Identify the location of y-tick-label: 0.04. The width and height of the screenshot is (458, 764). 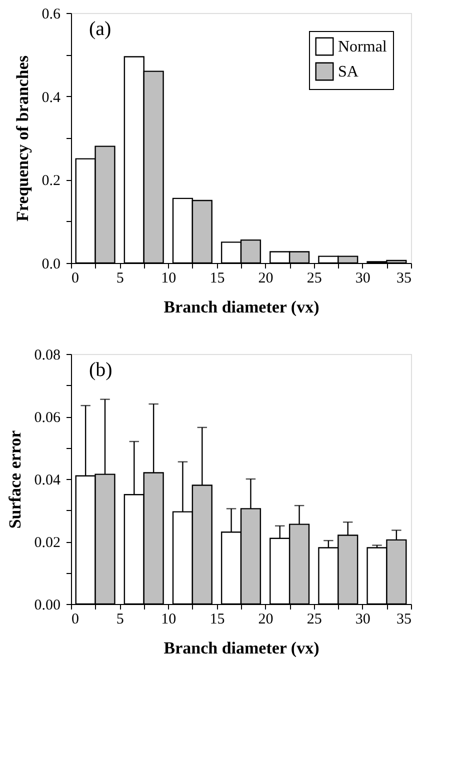
(47, 480).